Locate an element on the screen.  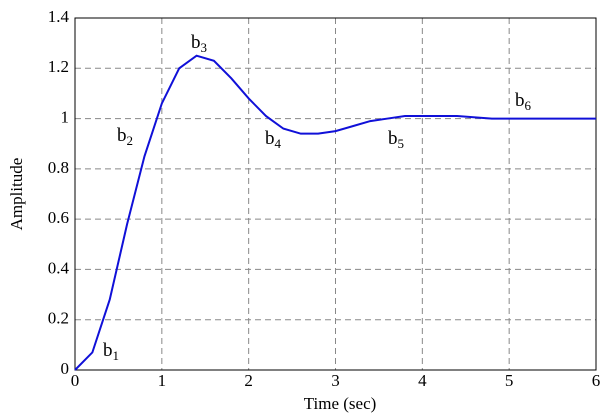
x-tick-label: 3 is located at coordinates (335, 380).